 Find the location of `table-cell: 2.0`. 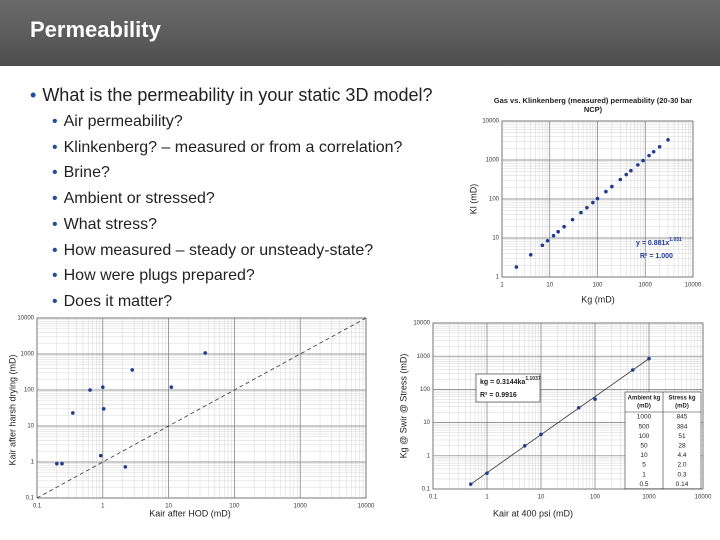

table-cell: 2.0 is located at coordinates (681, 465).